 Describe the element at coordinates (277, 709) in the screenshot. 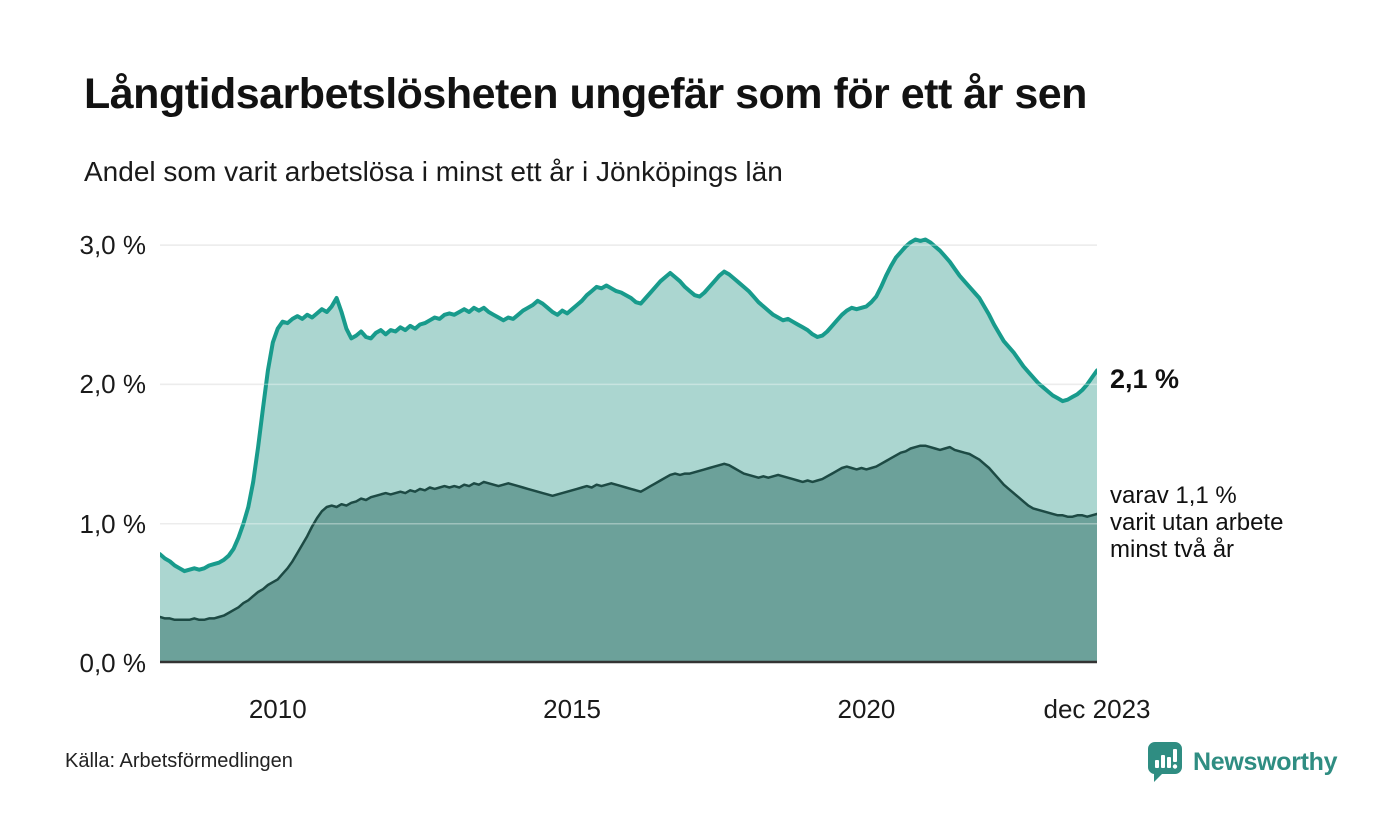

I see `x-tick-label: 2010` at that location.